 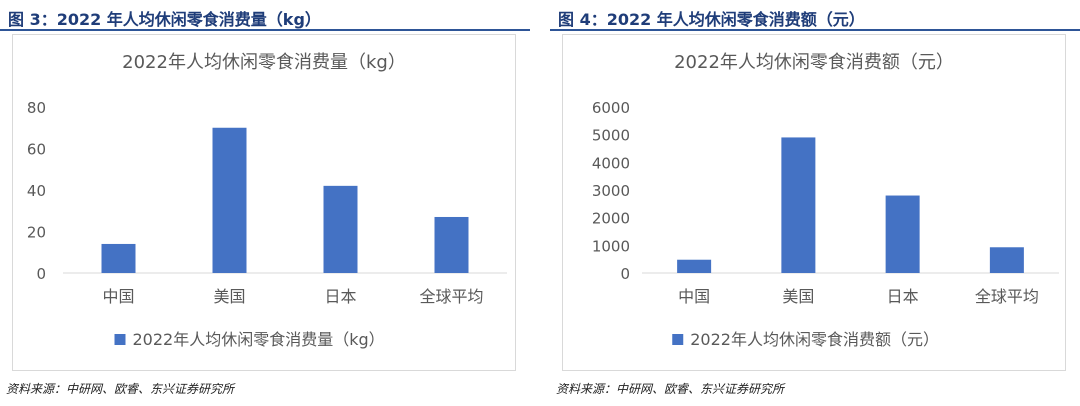 What do you see at coordinates (264, 62) in the screenshot?
I see `chart-title: 2022年人均休闲零食消费量（kg）` at bounding box center [264, 62].